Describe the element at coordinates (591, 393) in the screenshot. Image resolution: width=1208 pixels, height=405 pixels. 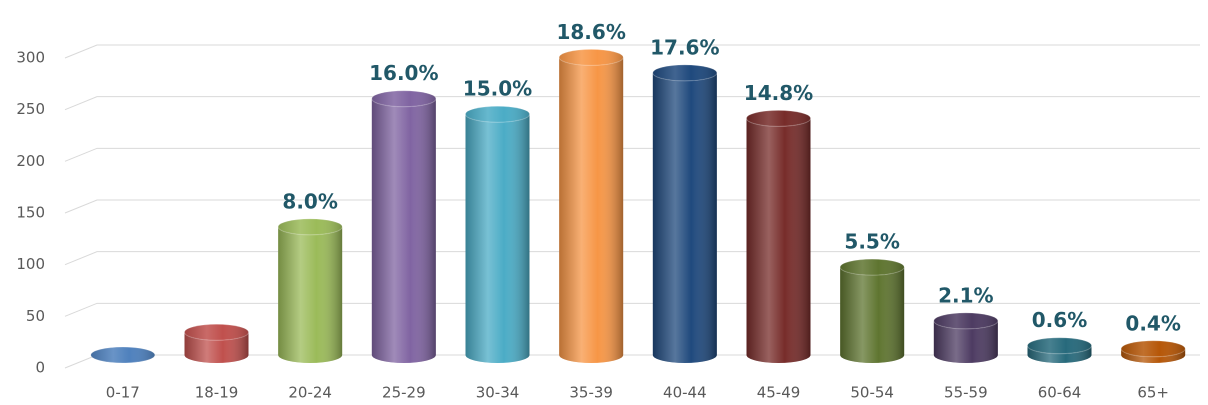
I see `x-tick-label: 35-39` at that location.